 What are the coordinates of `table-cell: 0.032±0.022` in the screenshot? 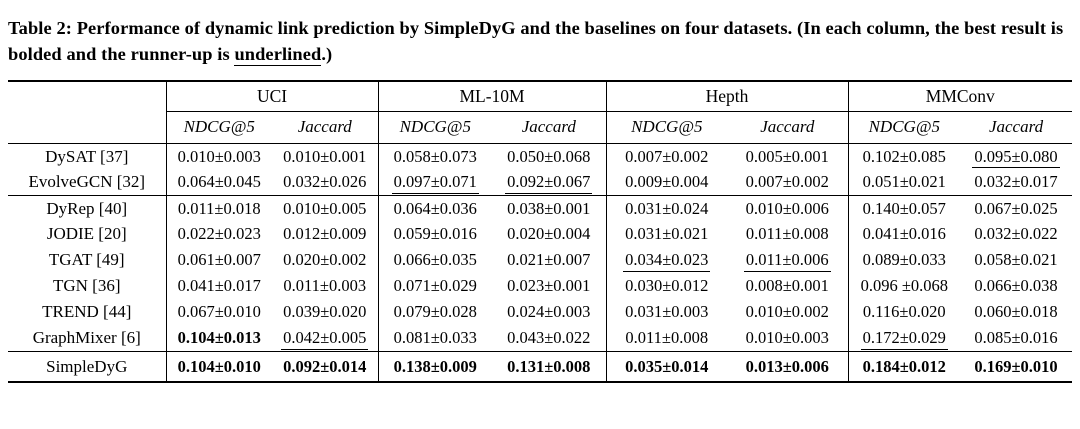 It's located at (1016, 234).